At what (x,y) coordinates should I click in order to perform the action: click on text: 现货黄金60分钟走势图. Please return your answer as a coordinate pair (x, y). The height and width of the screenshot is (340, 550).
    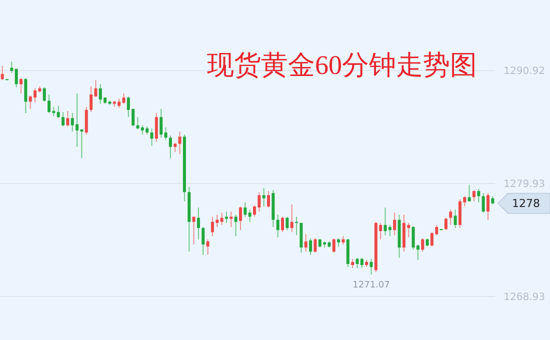
    Looking at the image, I should click on (342, 65).